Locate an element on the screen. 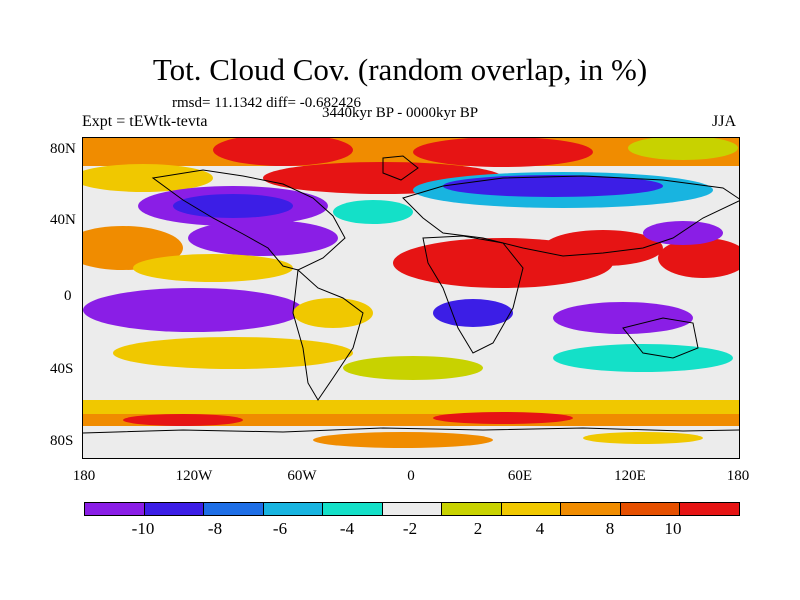 Image resolution: width=800 pixels, height=600 pixels. period-label: 3440kyr BP - 0000kyr BP is located at coordinates (400, 113).